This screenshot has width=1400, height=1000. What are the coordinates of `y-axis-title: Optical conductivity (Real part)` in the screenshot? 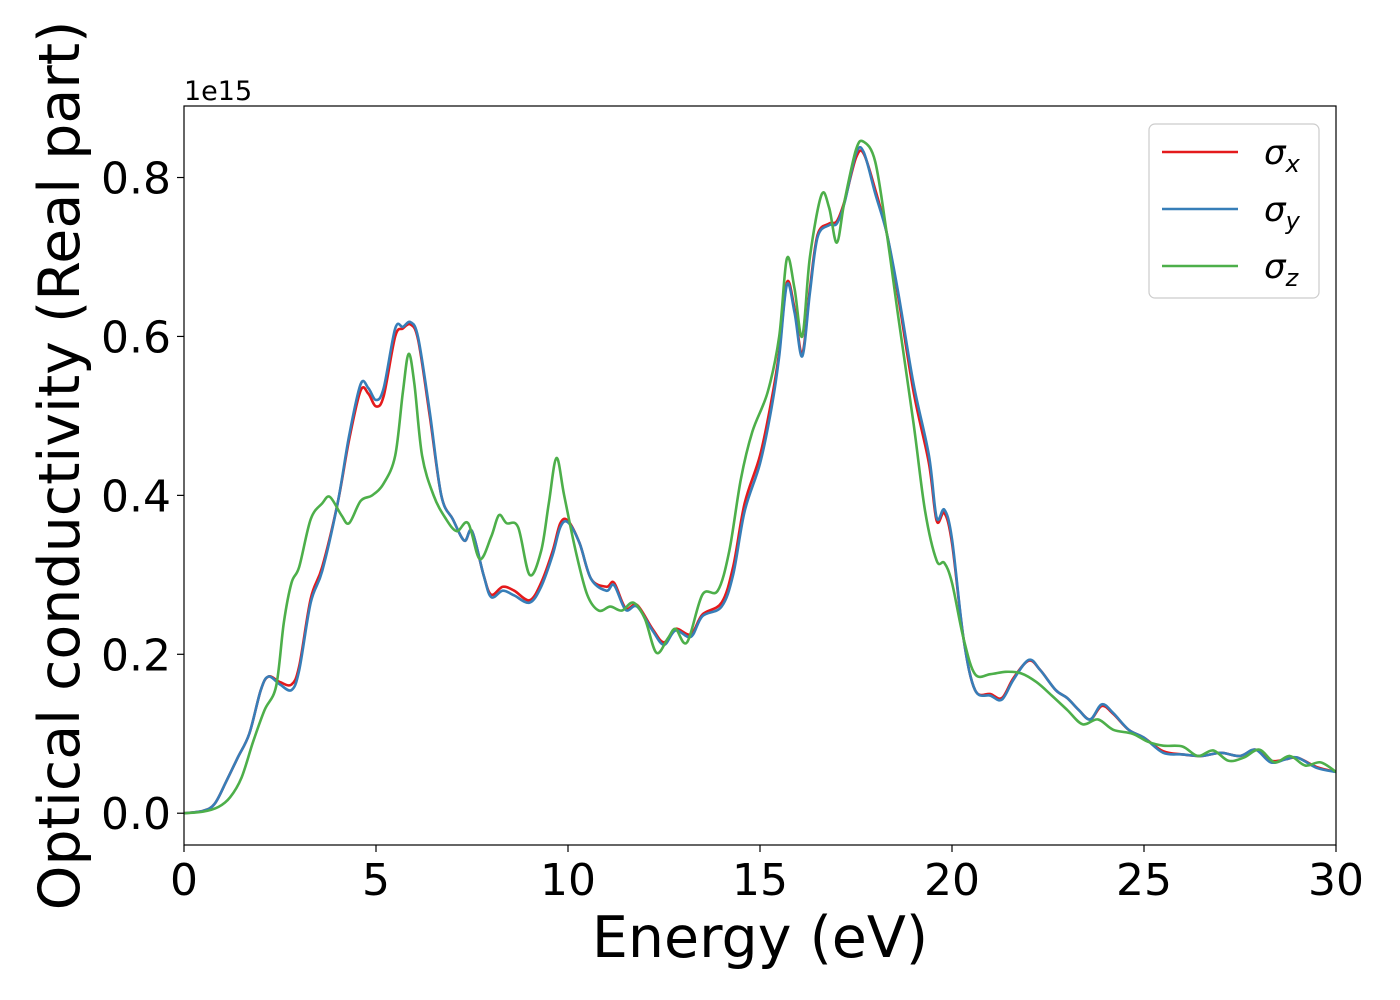 It's located at (60, 466).